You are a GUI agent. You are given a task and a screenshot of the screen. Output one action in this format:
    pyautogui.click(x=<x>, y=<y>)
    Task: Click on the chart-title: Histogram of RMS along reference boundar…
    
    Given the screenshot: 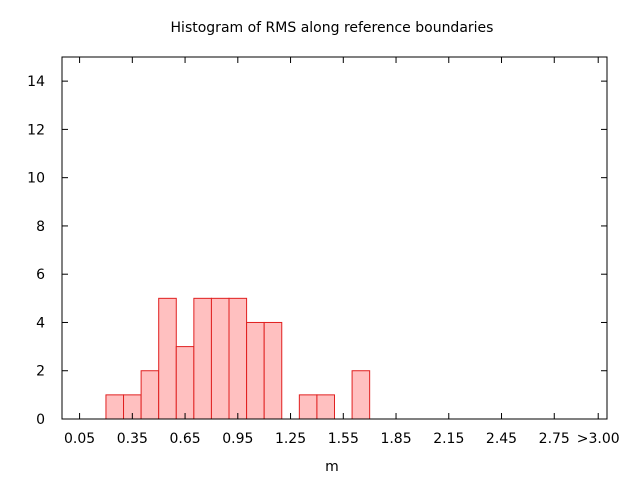 What is the action you would take?
    pyautogui.click(x=332, y=28)
    